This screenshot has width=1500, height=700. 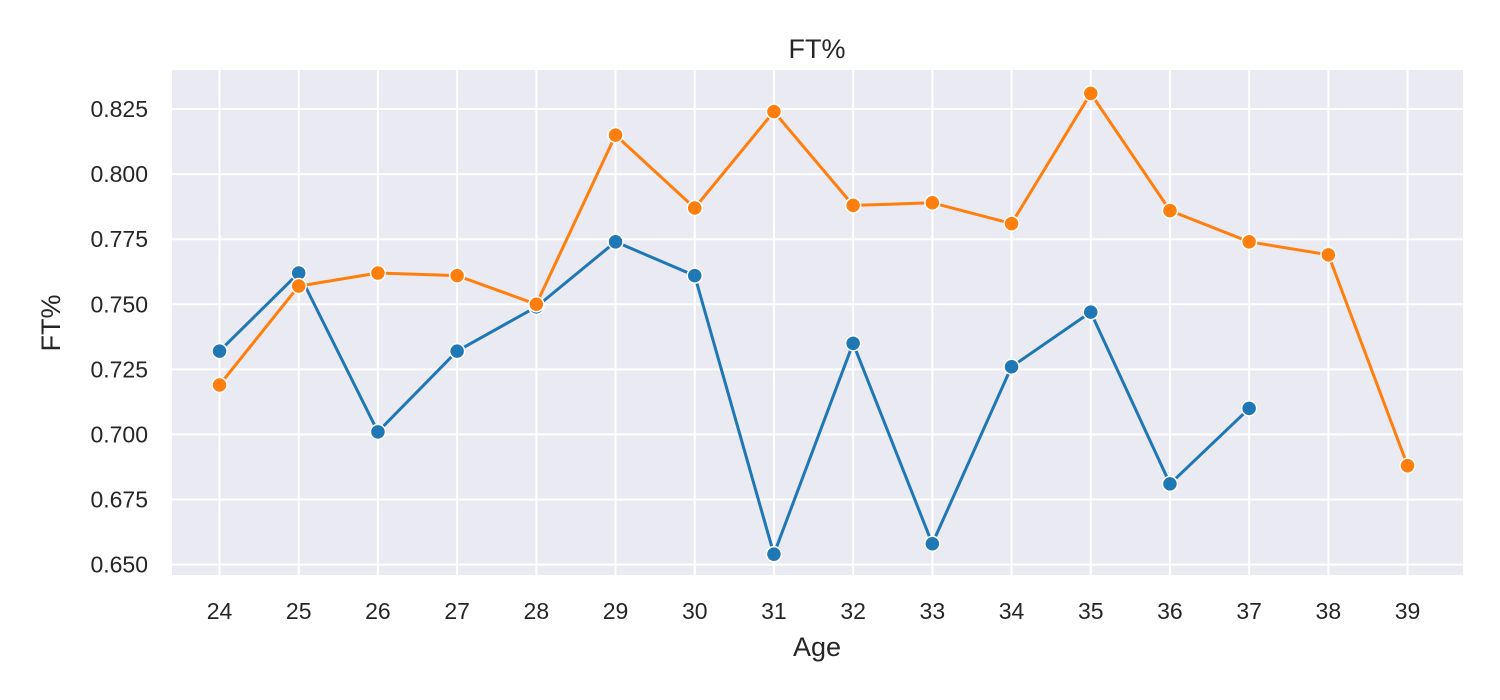 I want to click on x-tick-label: 34, so click(x=1012, y=611).